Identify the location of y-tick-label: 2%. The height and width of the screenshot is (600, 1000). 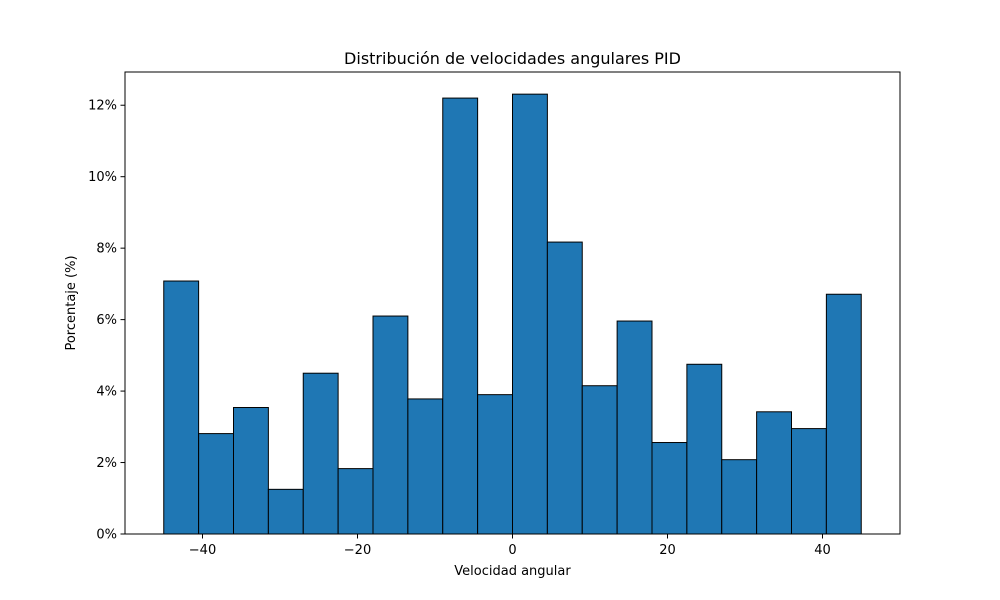
(106, 463).